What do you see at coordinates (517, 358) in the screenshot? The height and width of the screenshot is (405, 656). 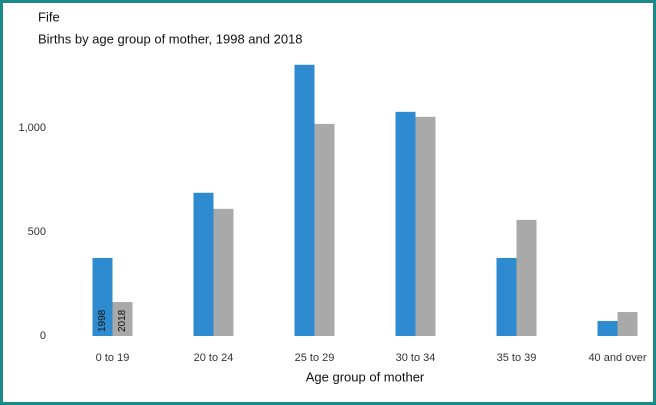 I see `x-tick-label: 35 to 39` at bounding box center [517, 358].